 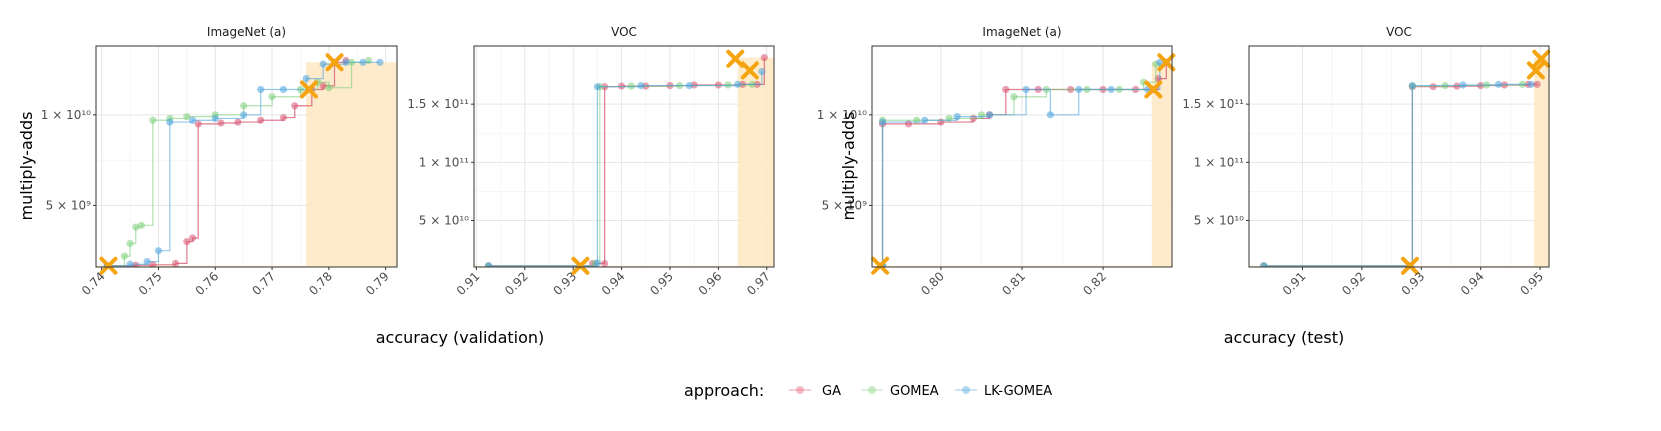 I want to click on x-tick-label: 0.96, so click(x=710, y=283).